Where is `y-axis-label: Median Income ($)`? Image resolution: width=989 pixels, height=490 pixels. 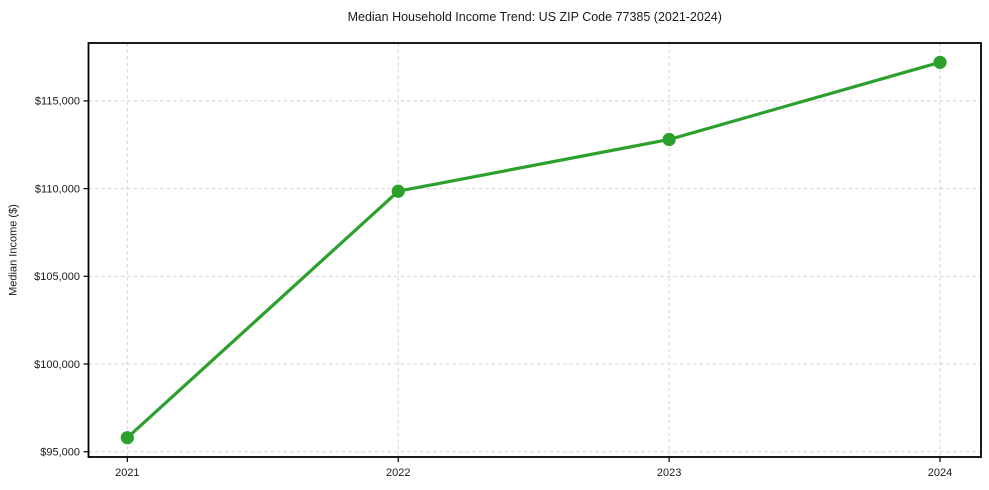
y-axis-label: Median Income ($) is located at coordinates (14, 250).